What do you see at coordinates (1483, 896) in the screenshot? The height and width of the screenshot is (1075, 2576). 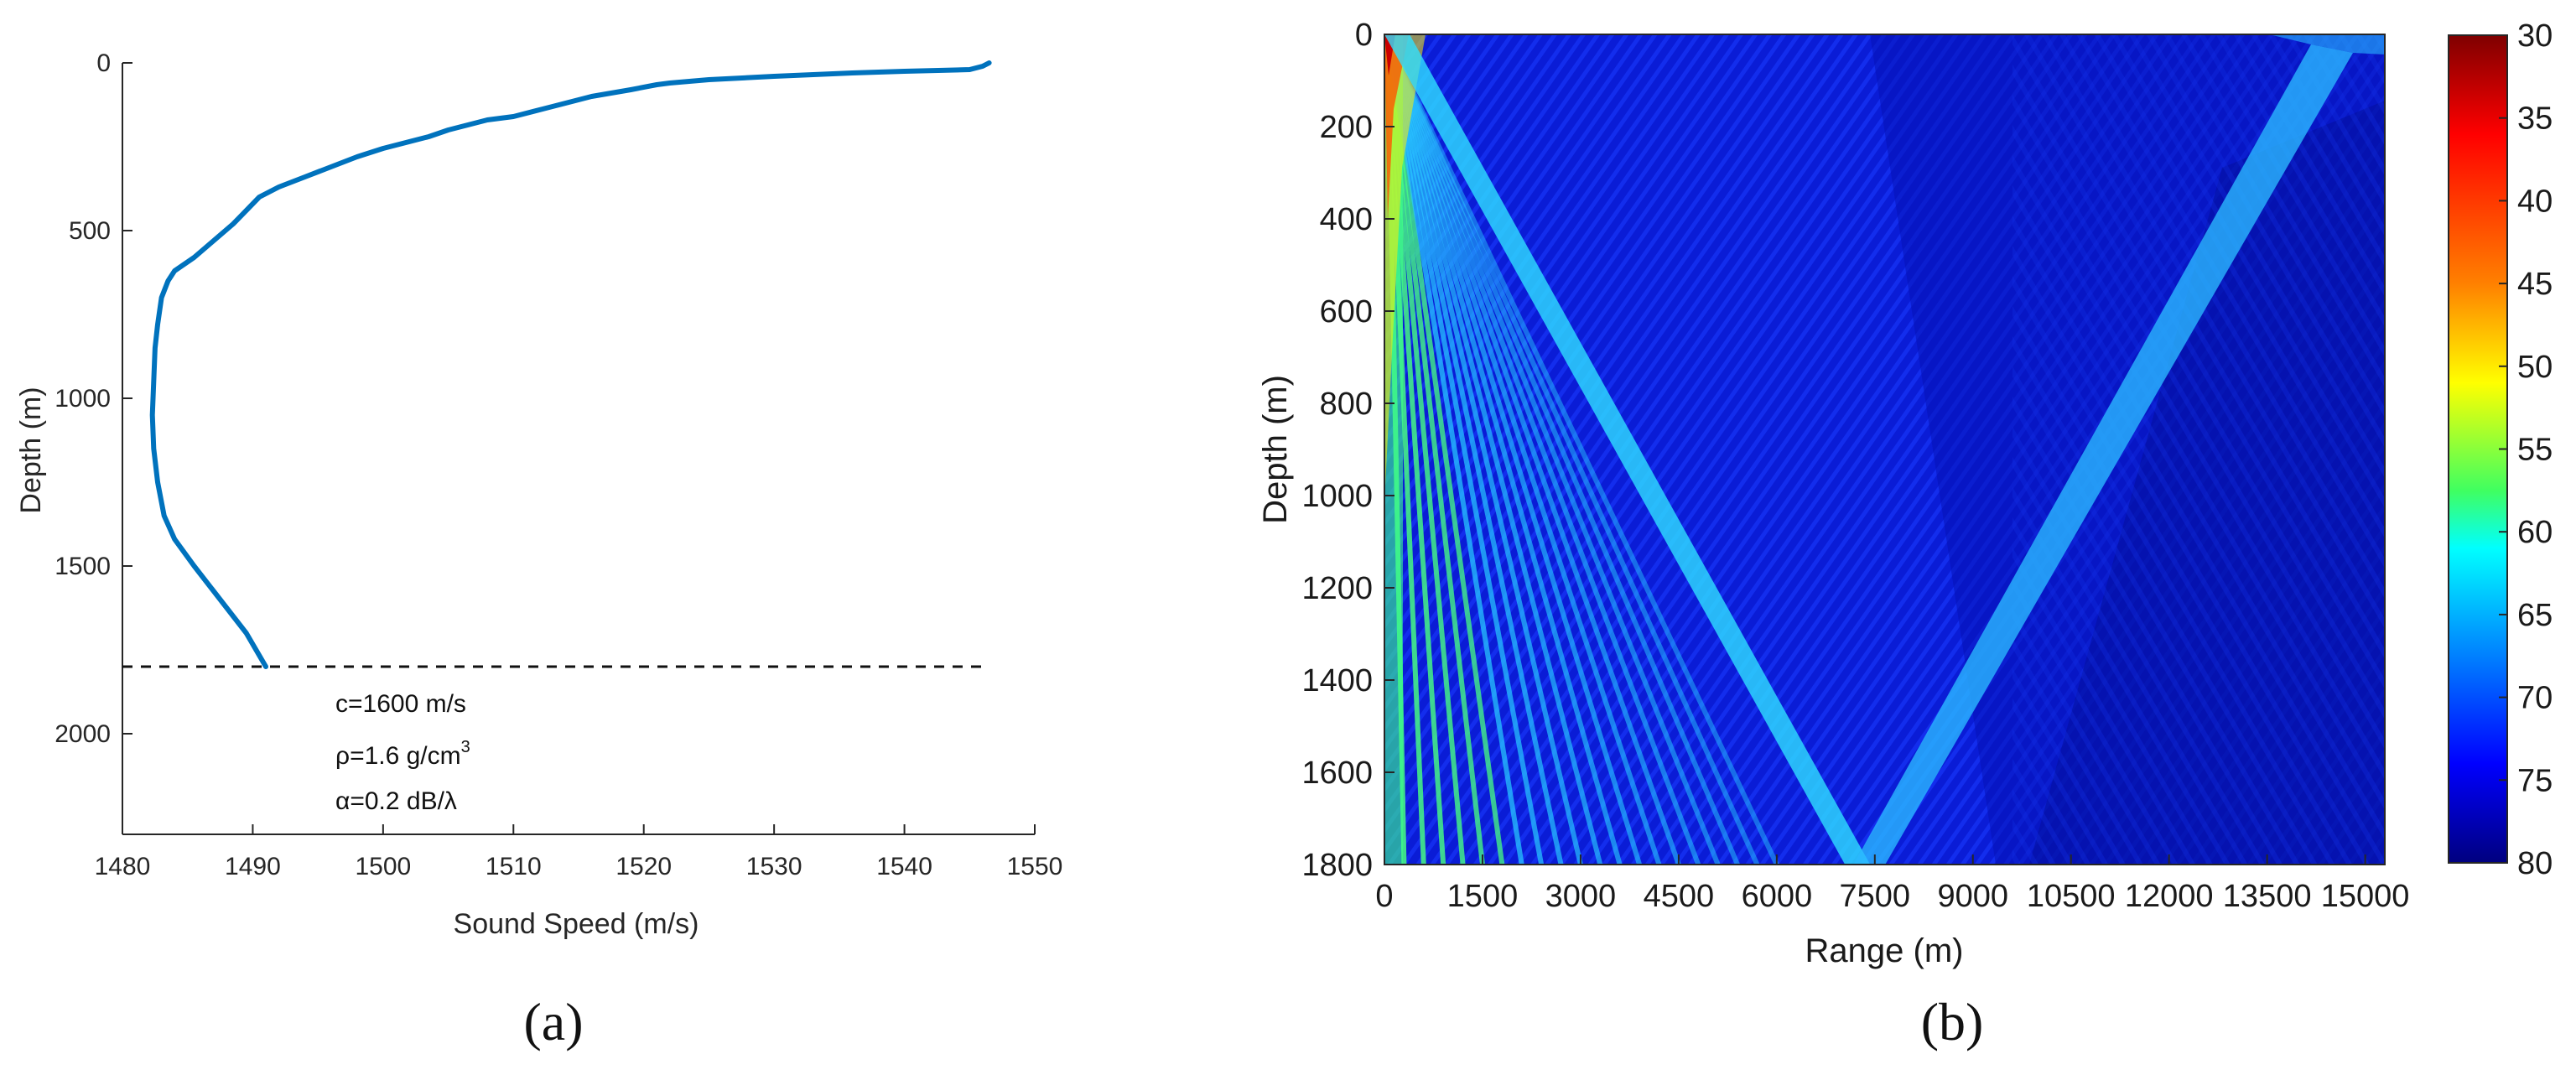 I see `panel-b-x-tick-label: 1500` at bounding box center [1483, 896].